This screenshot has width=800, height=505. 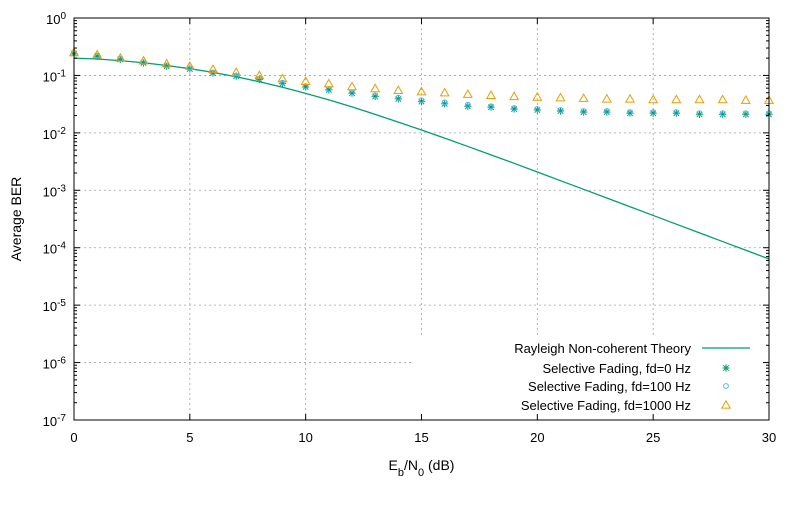 I want to click on y-tick-label: 10⁰, so click(x=56, y=19).